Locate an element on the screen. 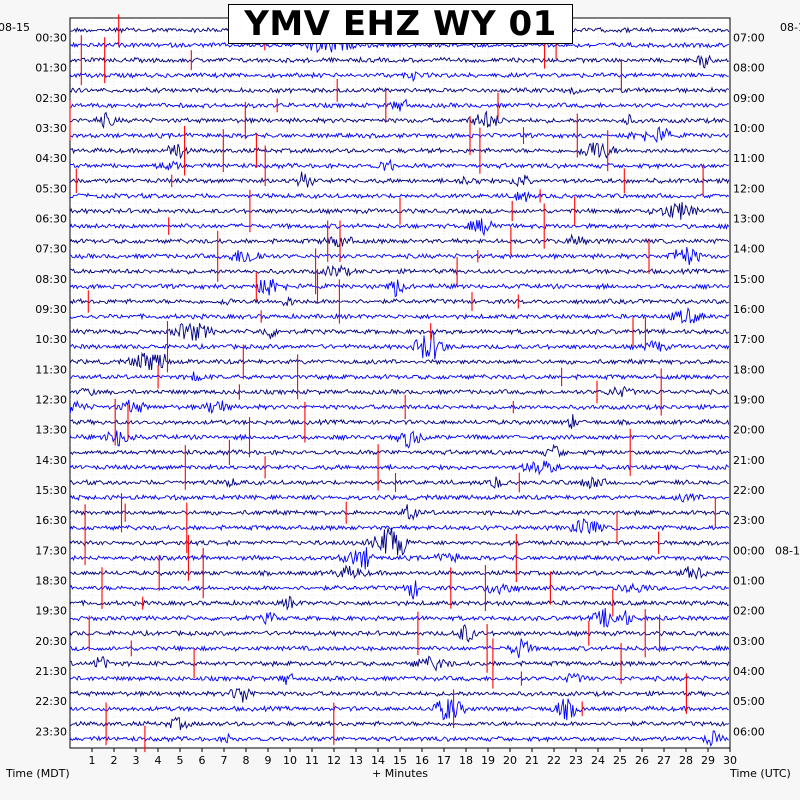 The image size is (800, 800). y-axis-label-left: Time (MDT) is located at coordinates (37, 773).